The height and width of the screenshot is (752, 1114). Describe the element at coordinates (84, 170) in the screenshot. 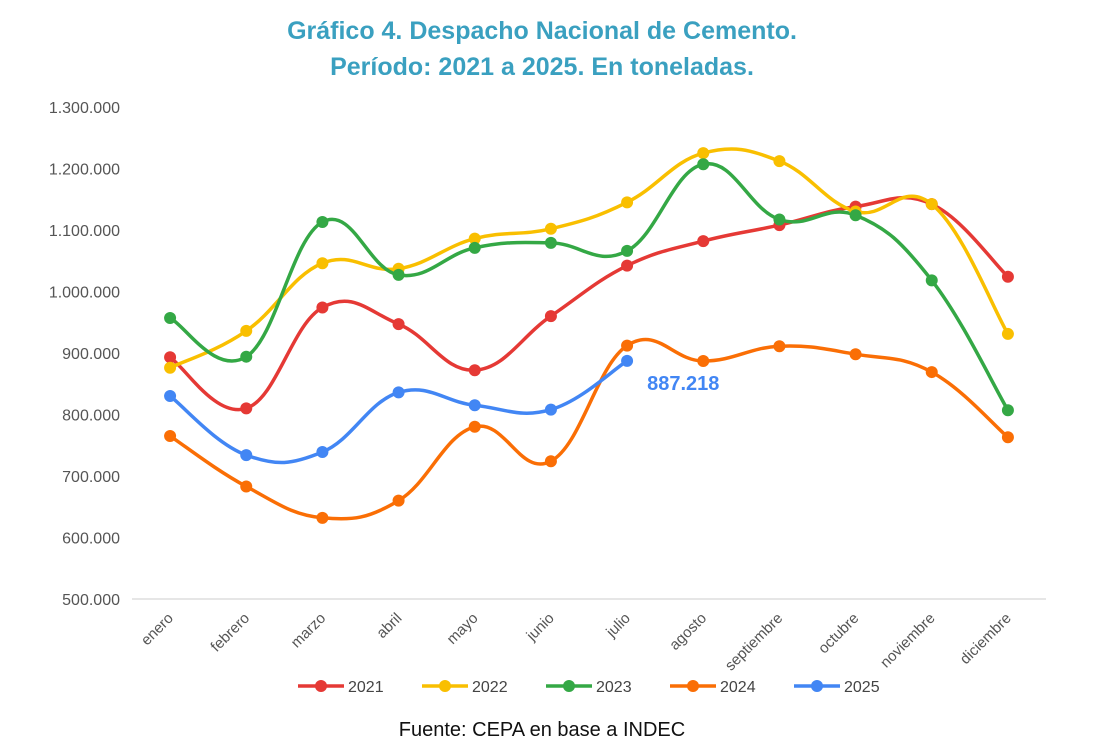

I see `y-tick-label: 1.200.000` at that location.